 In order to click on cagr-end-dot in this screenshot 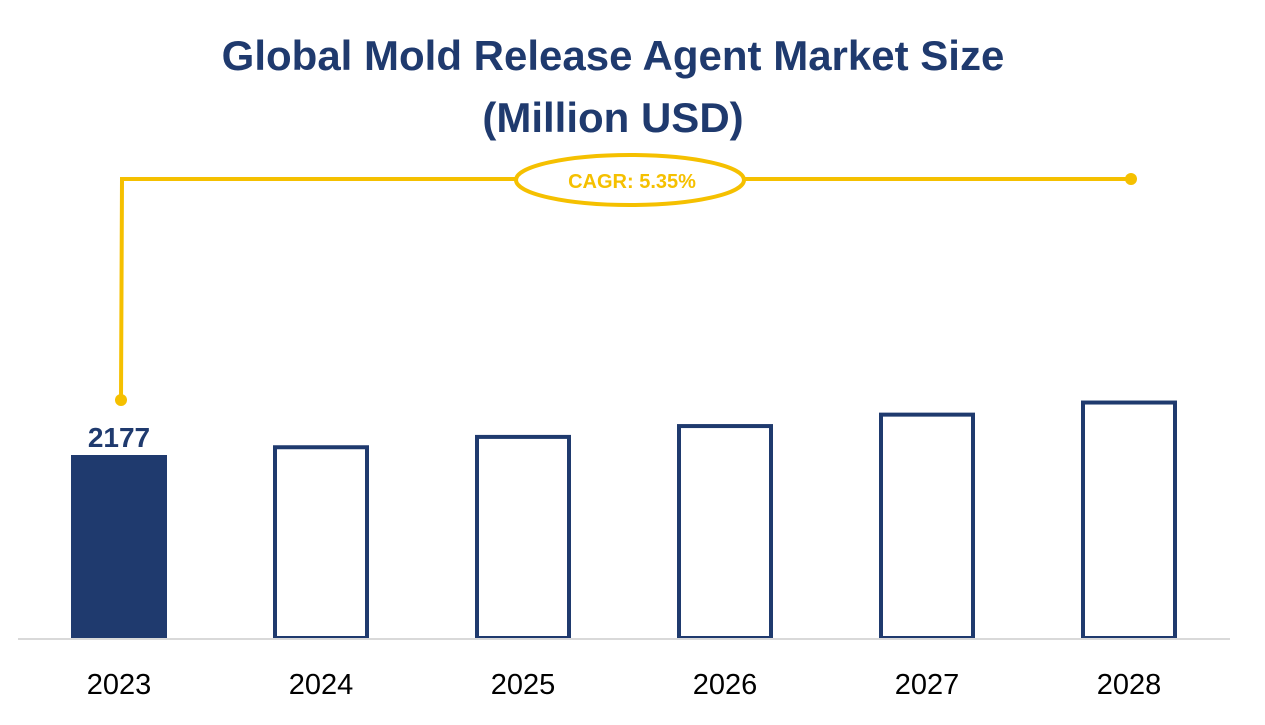, I will do `click(1131, 179)`.